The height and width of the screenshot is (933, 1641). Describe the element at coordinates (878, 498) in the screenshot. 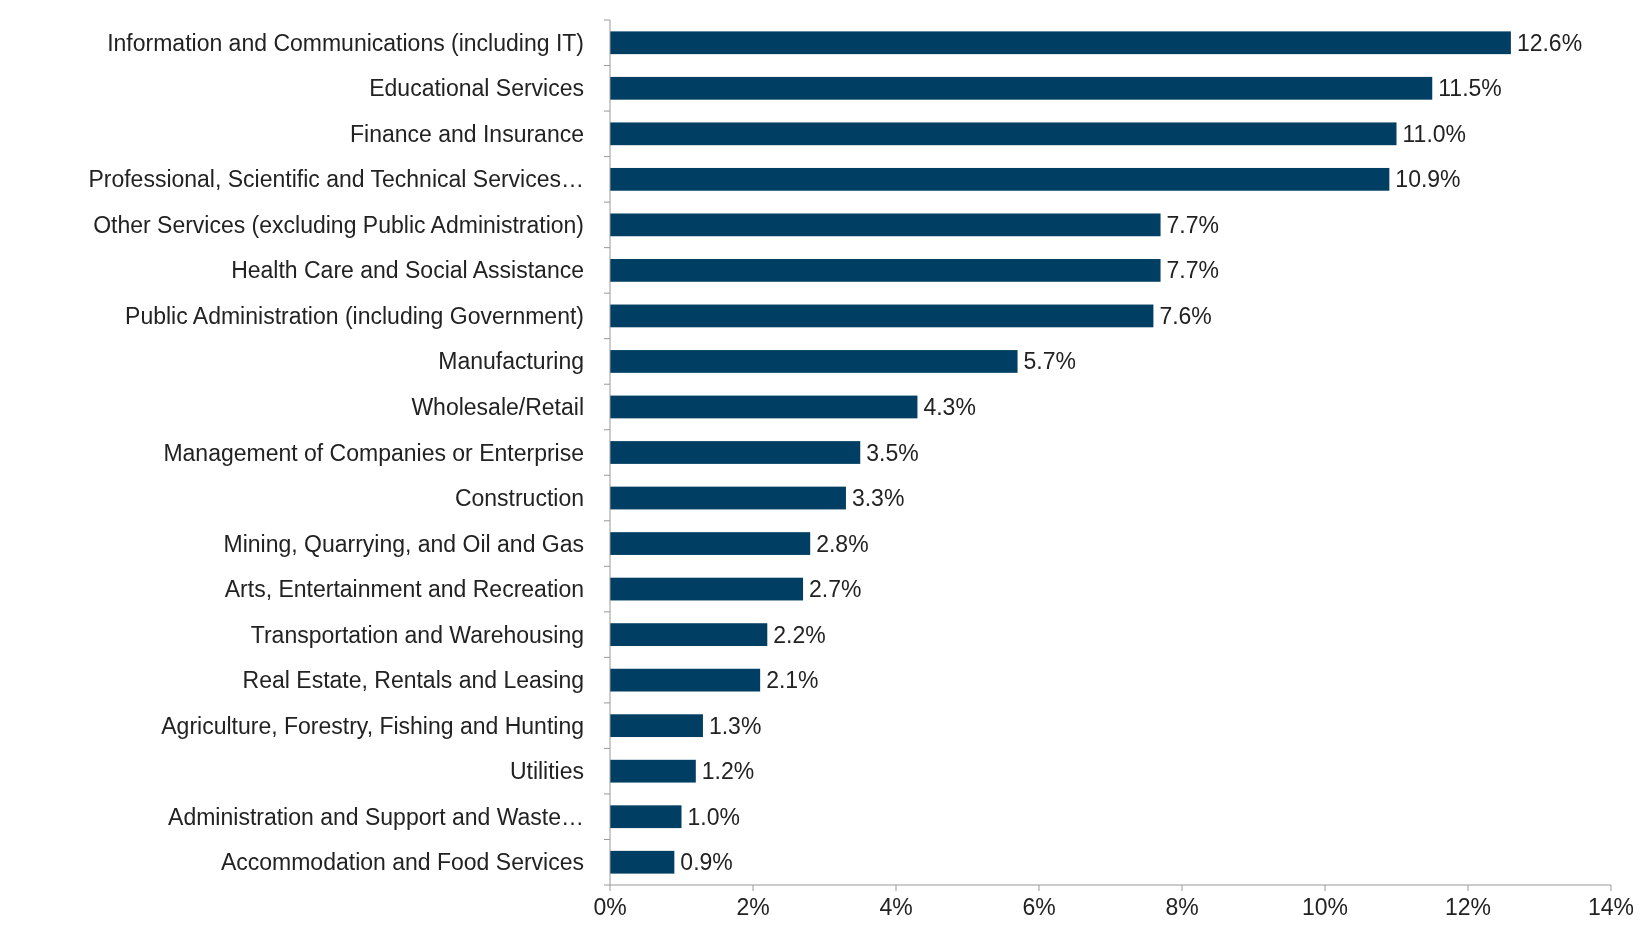

I see `data-label: 3.3%` at that location.